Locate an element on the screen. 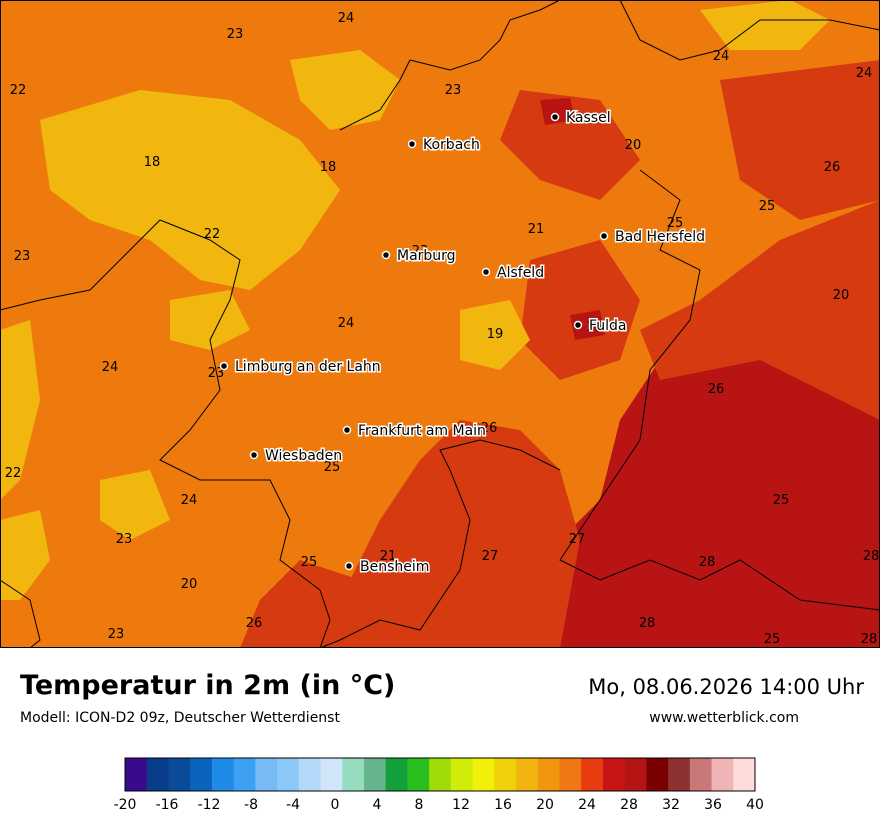 This screenshot has height=830, width=880. temperature-value: 27 is located at coordinates (490, 556).